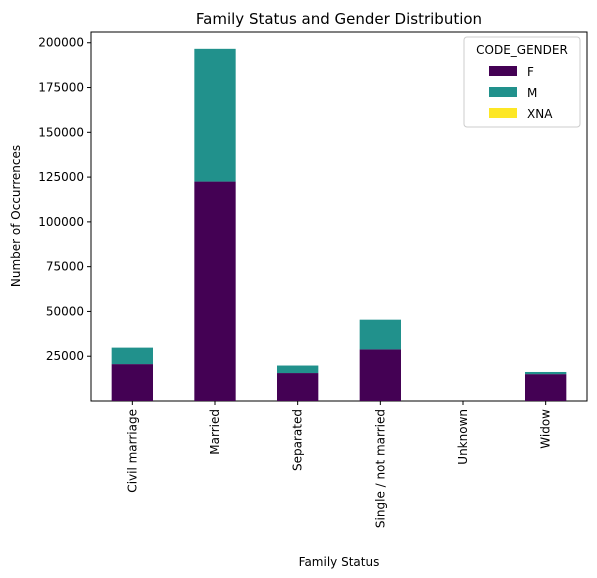 Image resolution: width=597 pixels, height=578 pixels. I want to click on y-tick-label: 75000, so click(65, 267).